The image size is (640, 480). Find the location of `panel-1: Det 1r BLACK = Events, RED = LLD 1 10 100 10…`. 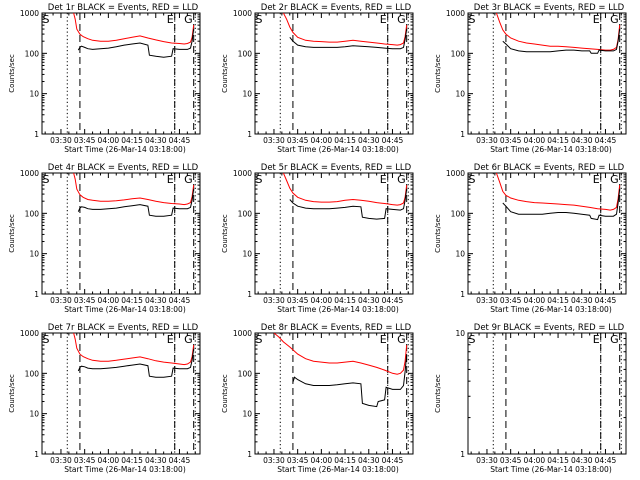

panel-1: Det 1r BLACK = Events, RED = LLD 1 10 100 10… is located at coordinates (104, 78).